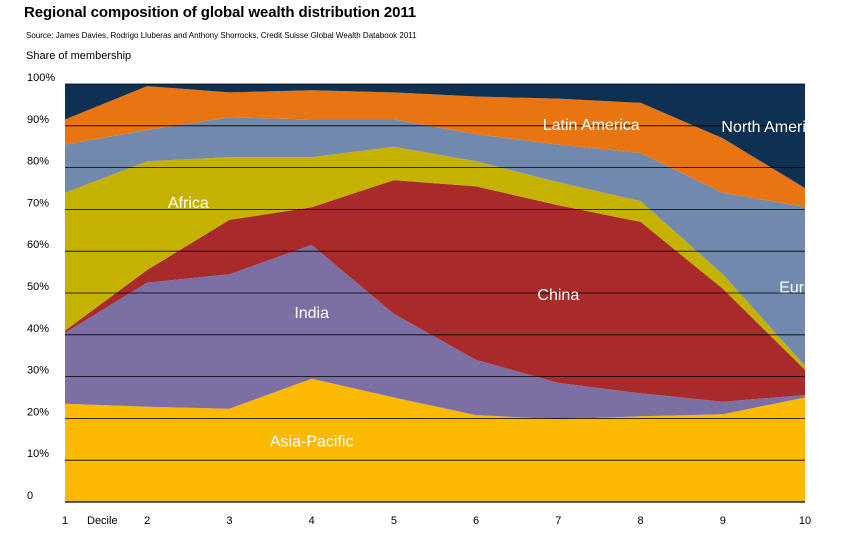 The height and width of the screenshot is (539, 846). Describe the element at coordinates (30, 496) in the screenshot. I see `y-tick-label: 0` at that location.